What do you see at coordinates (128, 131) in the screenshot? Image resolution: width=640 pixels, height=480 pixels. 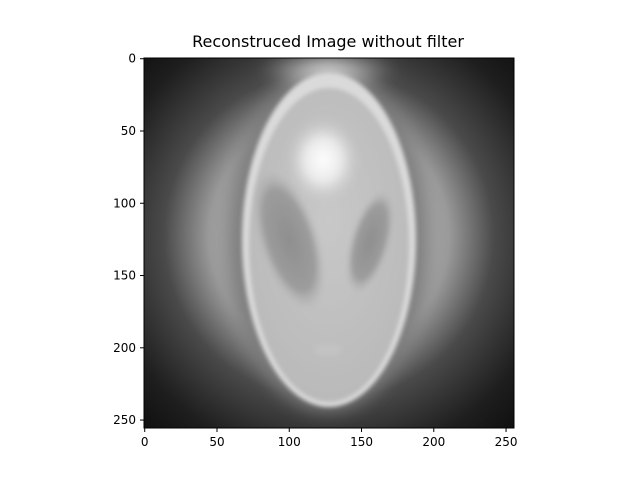 I see `y-tick-label: 50` at bounding box center [128, 131].